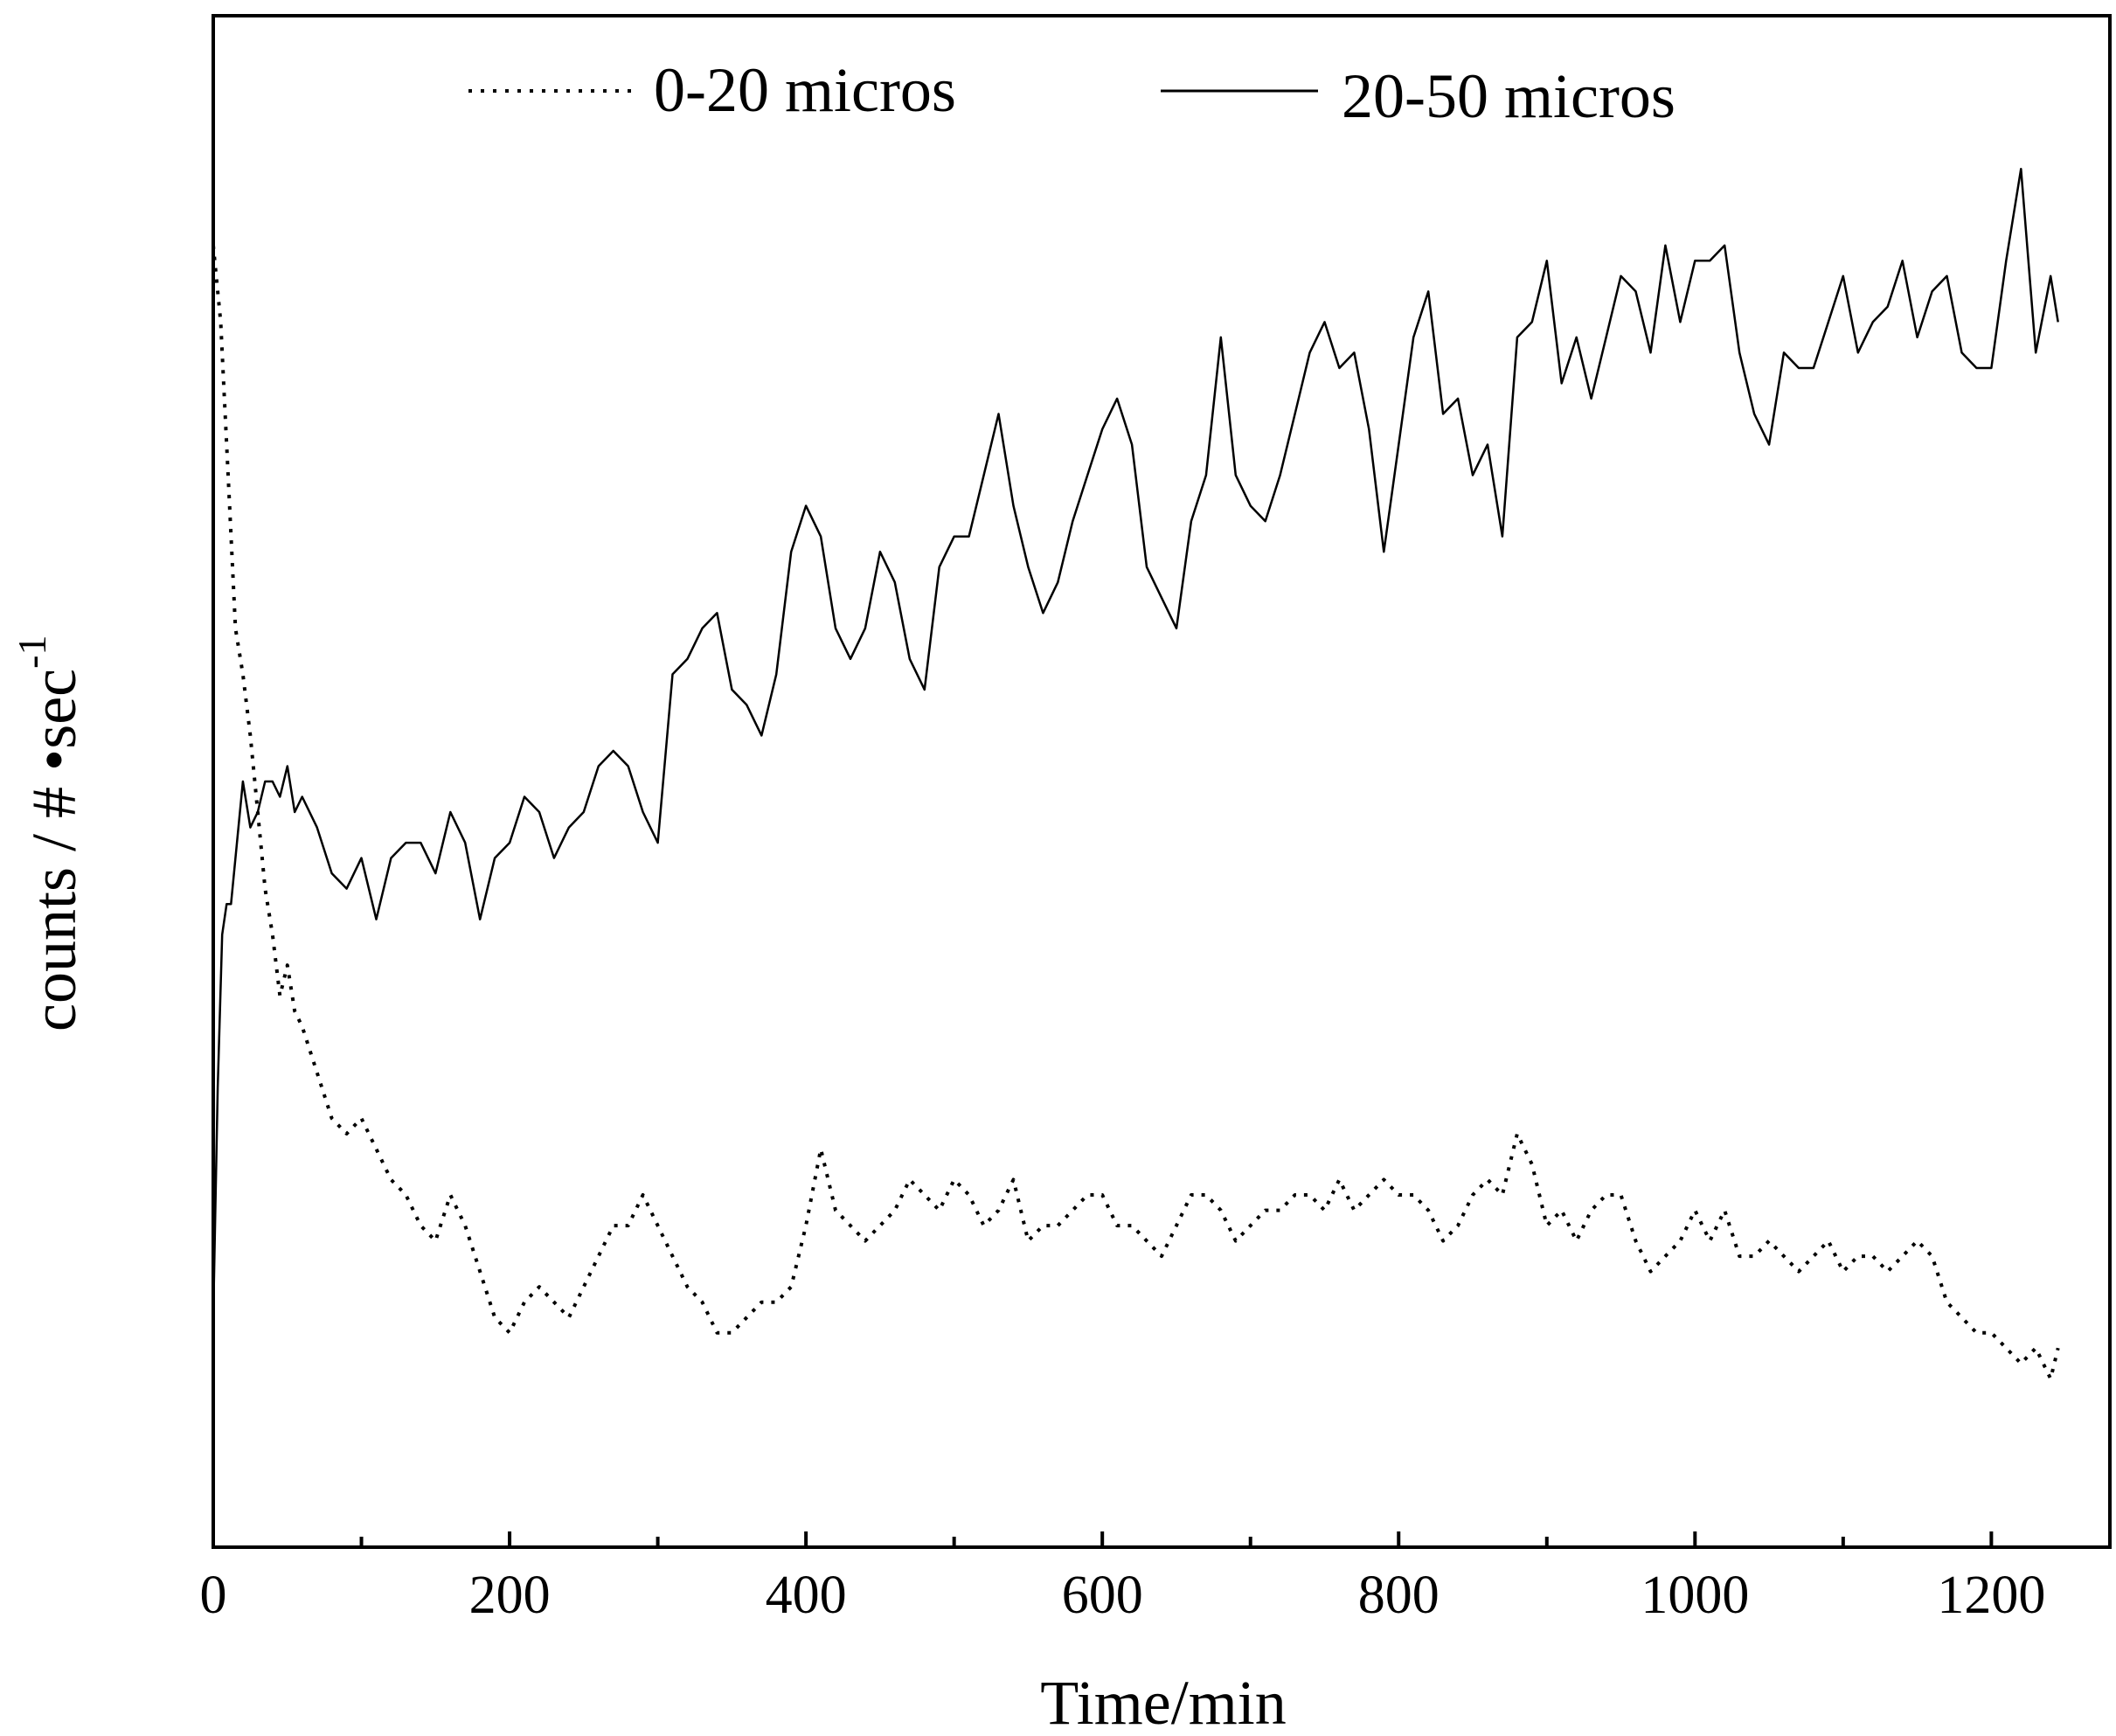 The image size is (2116, 1736). Describe the element at coordinates (807, 1595) in the screenshot. I see `x-tick-label-400: 400` at that location.